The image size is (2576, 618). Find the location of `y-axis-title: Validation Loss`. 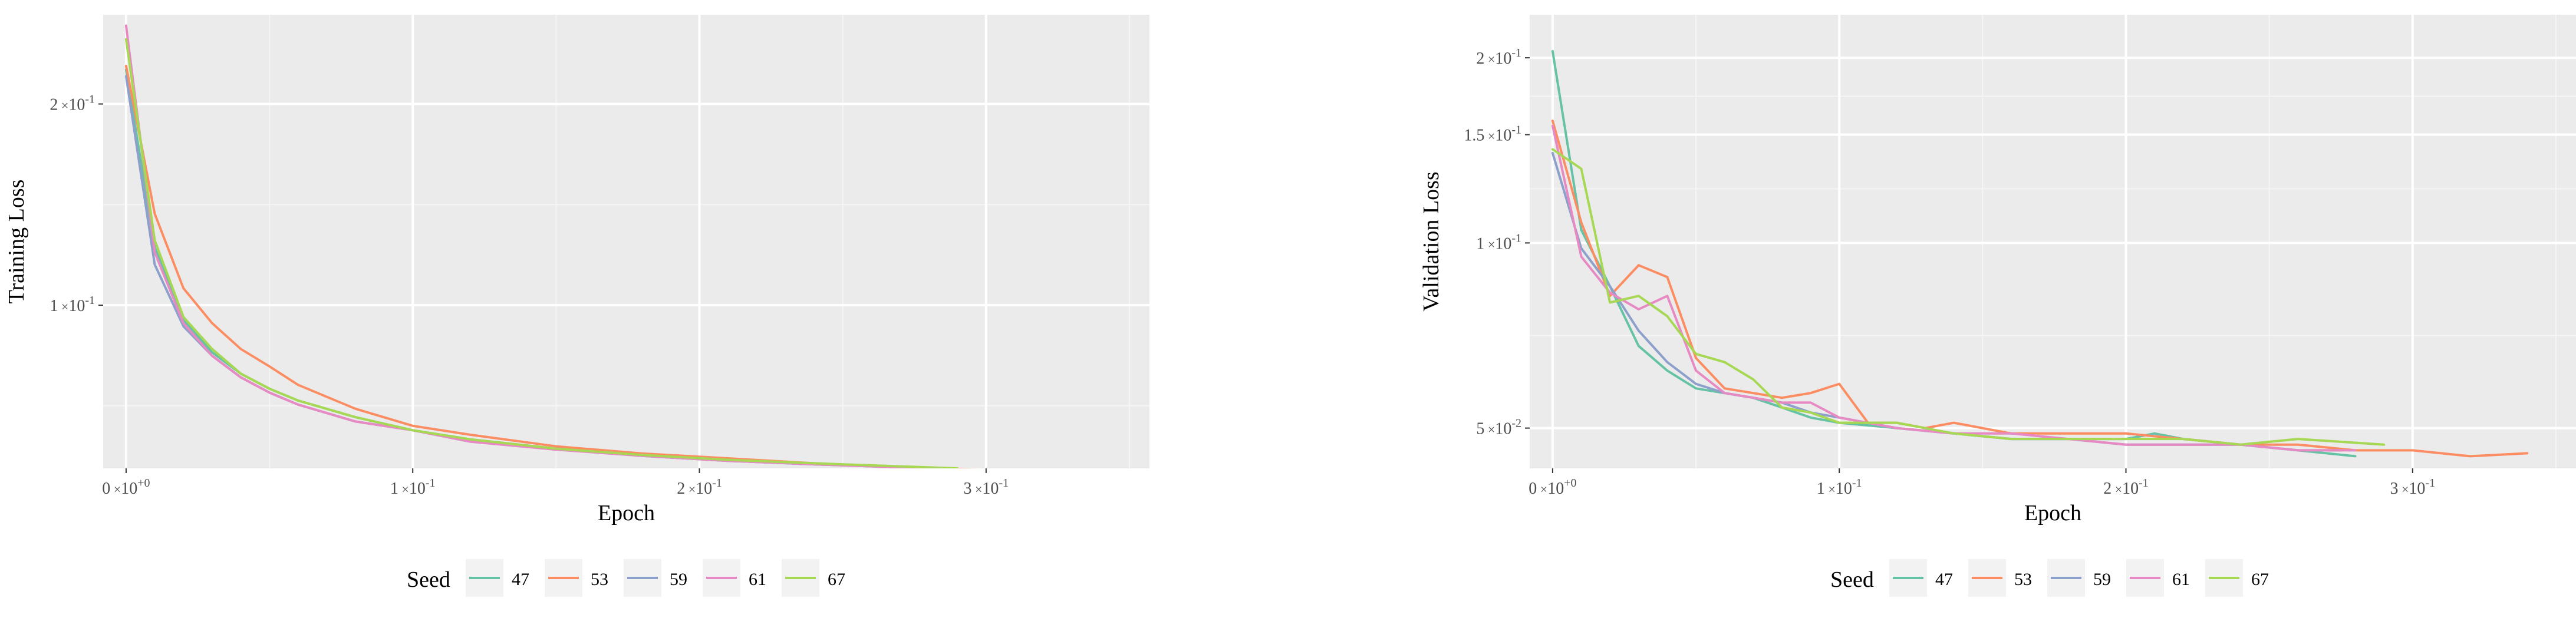

y-axis-title: Validation Loss is located at coordinates (1431, 241).